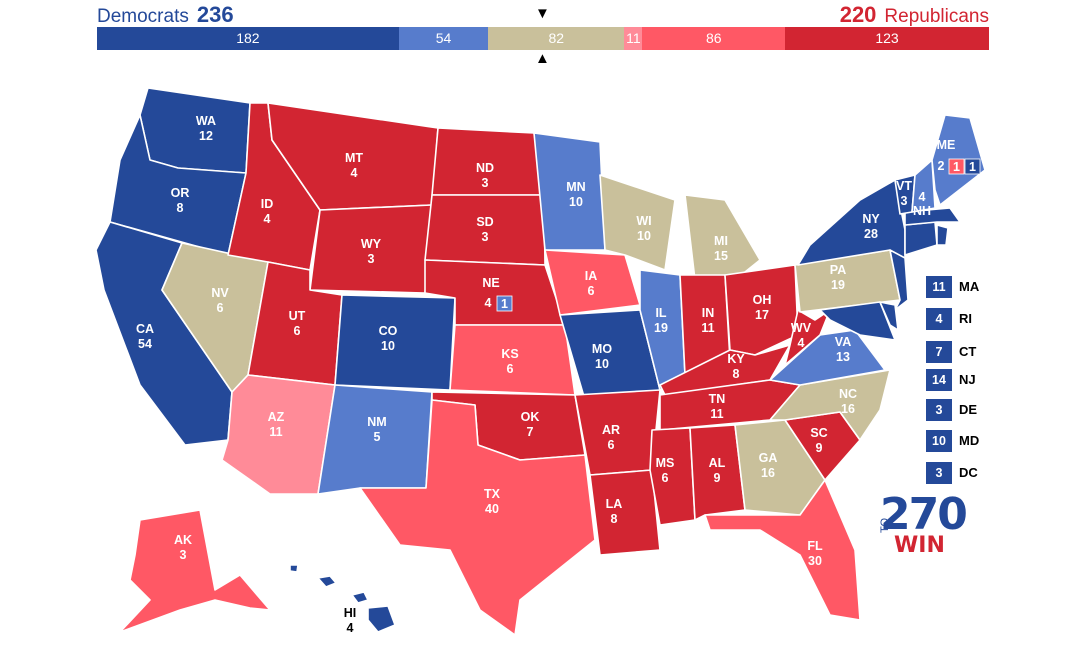 Image resolution: width=1090 pixels, height=645 pixels. Describe the element at coordinates (195, 571) in the screenshot. I see `state-ak` at that location.